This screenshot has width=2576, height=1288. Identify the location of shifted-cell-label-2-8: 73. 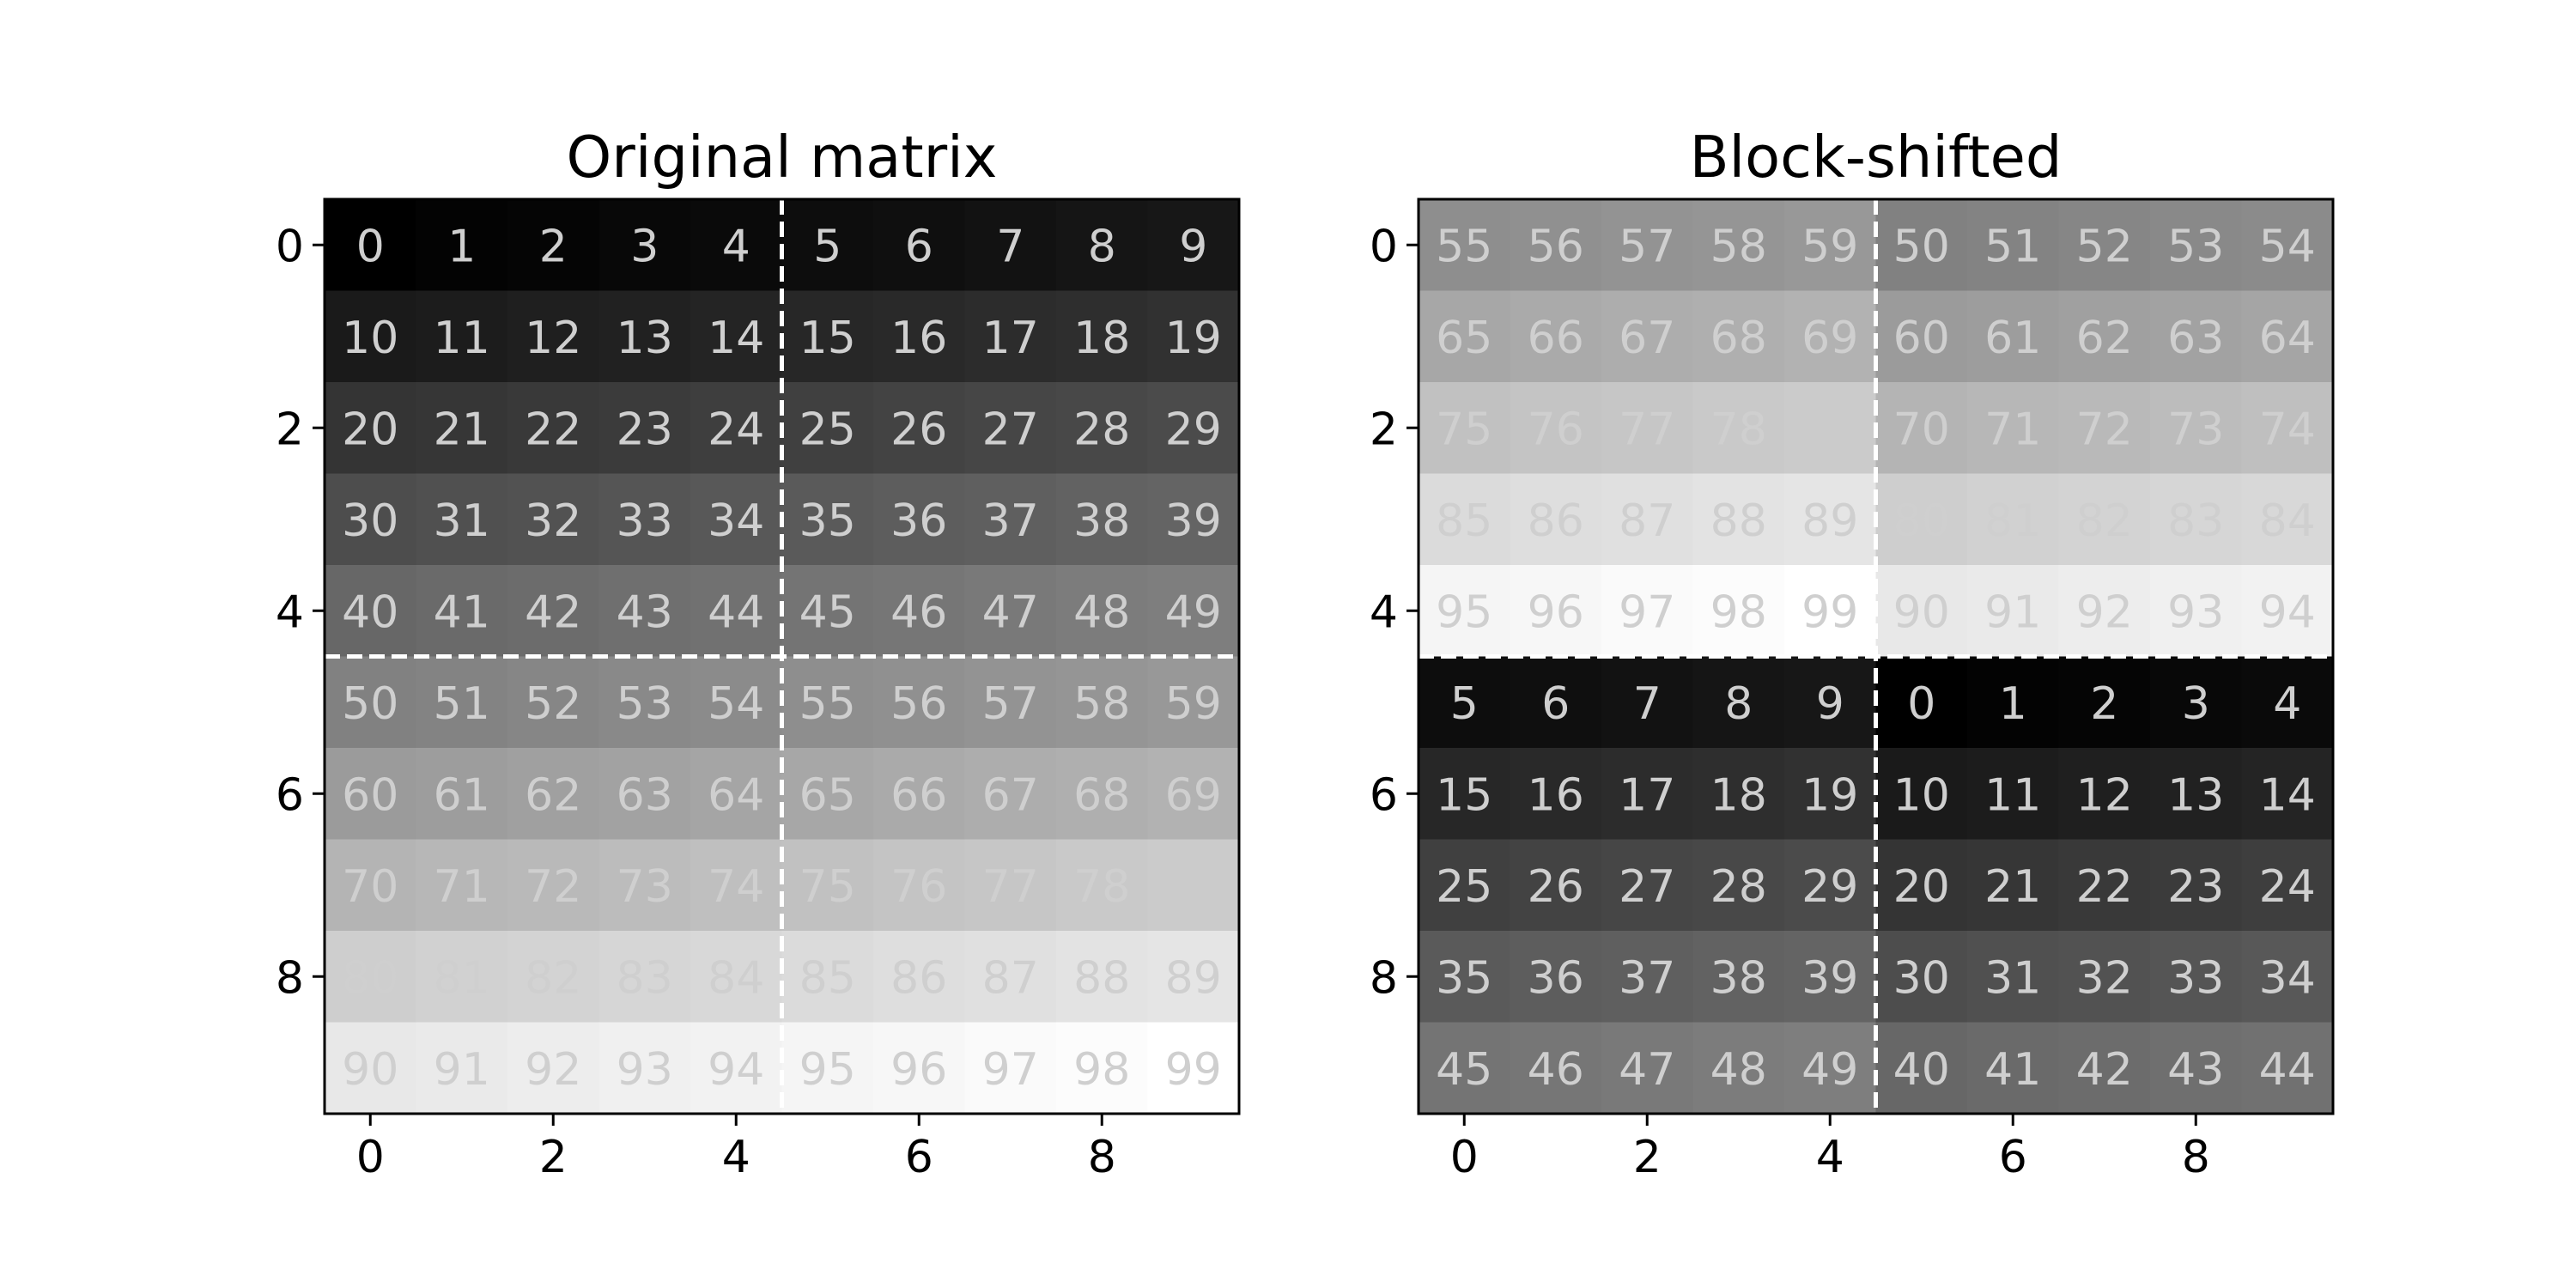
(2195, 430).